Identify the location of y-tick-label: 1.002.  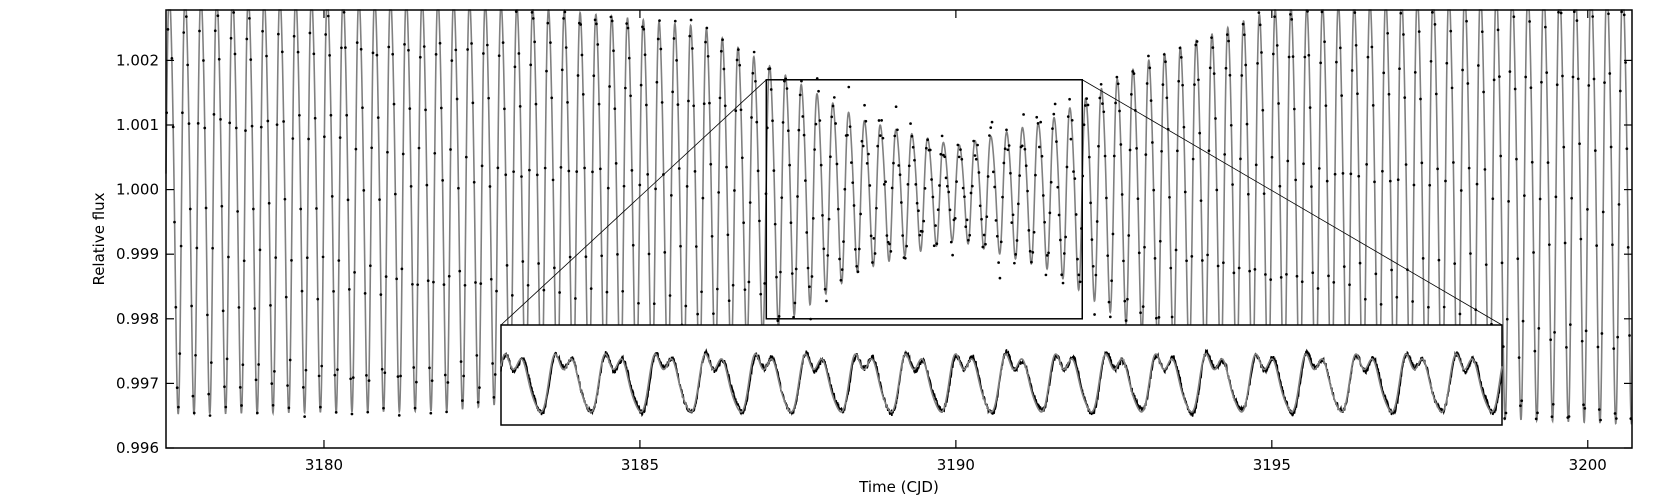
(137, 60).